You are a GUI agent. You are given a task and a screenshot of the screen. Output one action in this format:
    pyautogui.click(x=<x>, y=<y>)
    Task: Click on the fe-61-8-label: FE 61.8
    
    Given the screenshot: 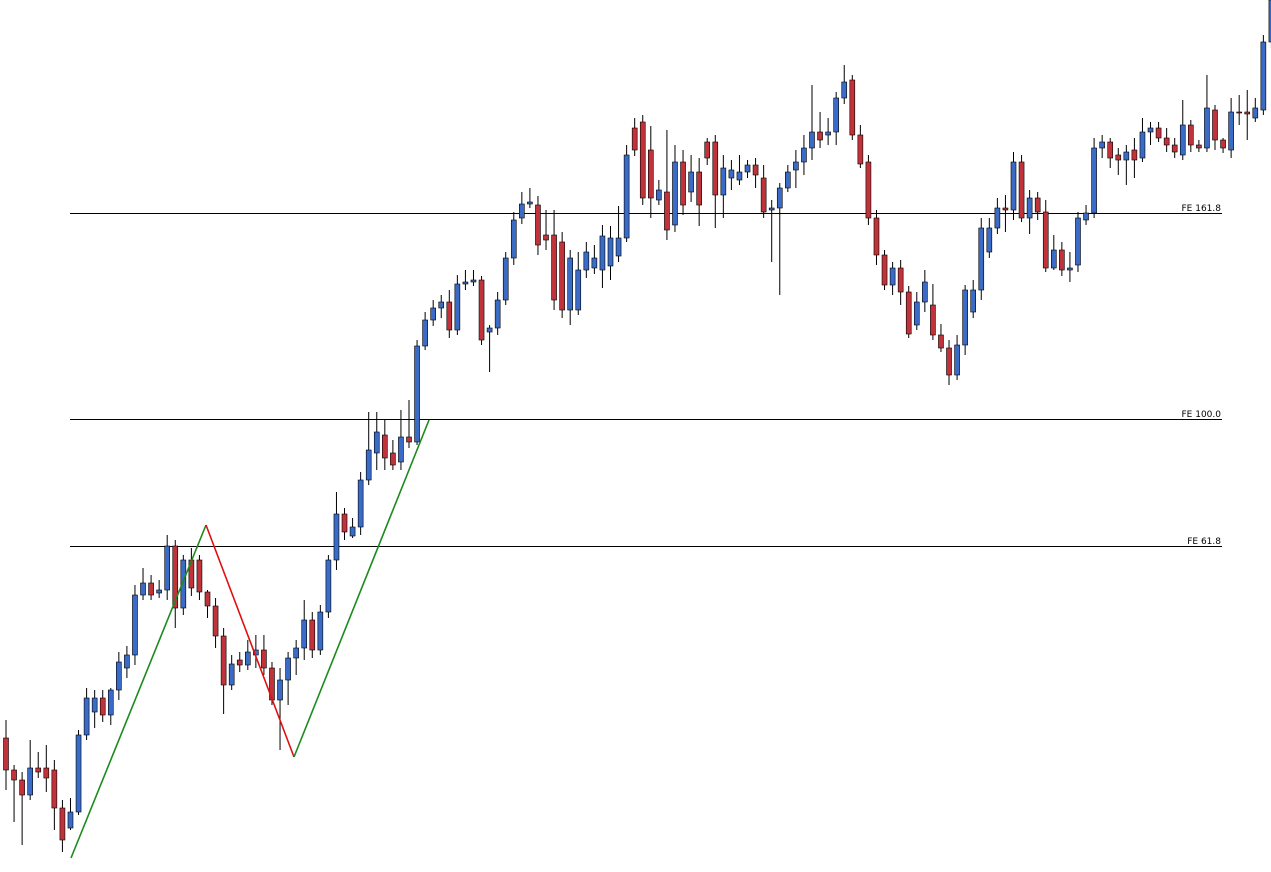 What is the action you would take?
    pyautogui.click(x=1204, y=542)
    